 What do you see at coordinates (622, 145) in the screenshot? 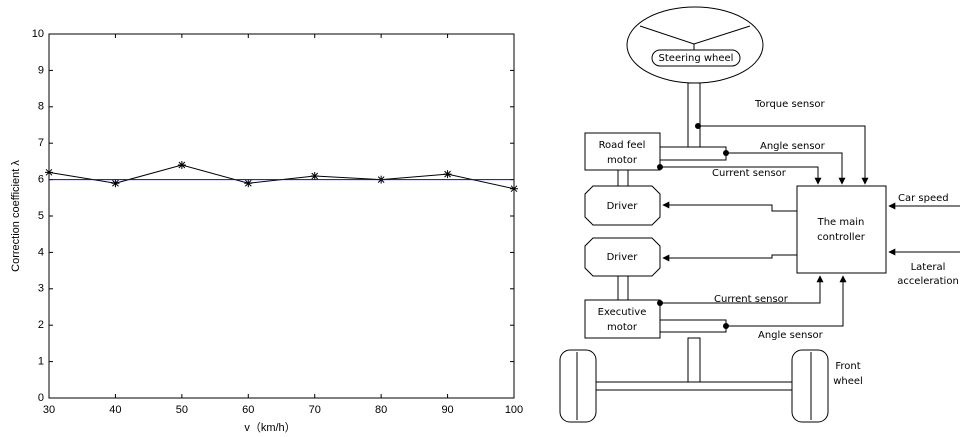
I see `label: Road feel` at bounding box center [622, 145].